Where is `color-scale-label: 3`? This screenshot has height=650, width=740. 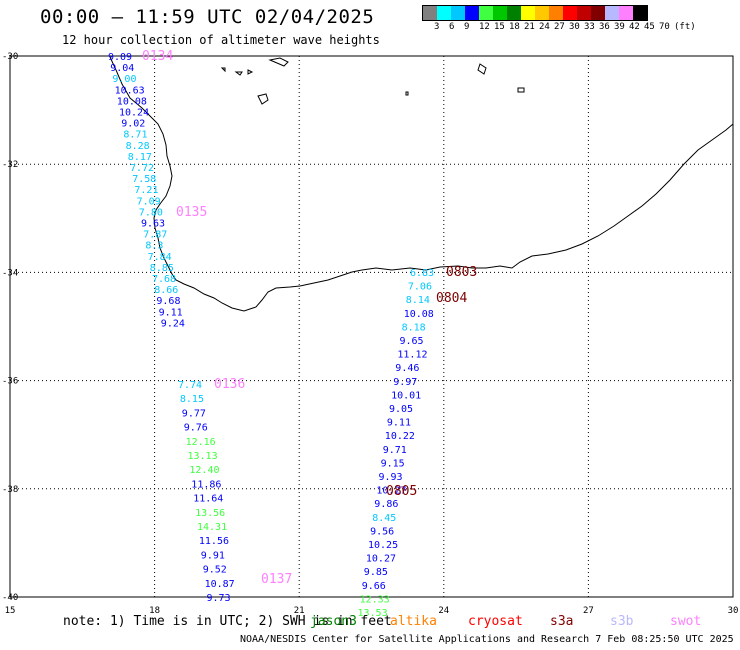
color-scale-label: 3 is located at coordinates (437, 27).